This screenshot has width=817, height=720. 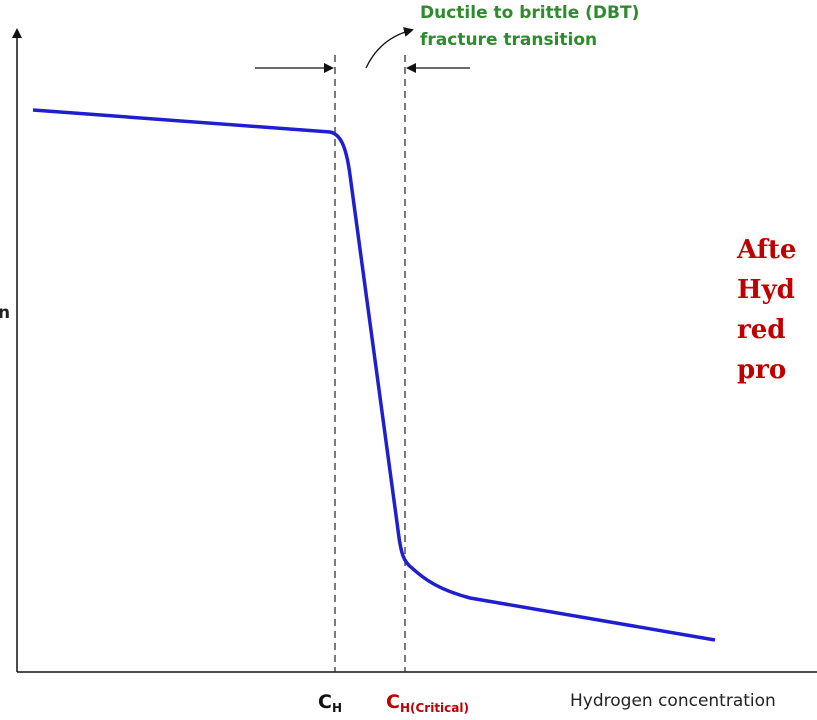 I want to click on x-axis-title: Hydrogen concentration, so click(x=673, y=701).